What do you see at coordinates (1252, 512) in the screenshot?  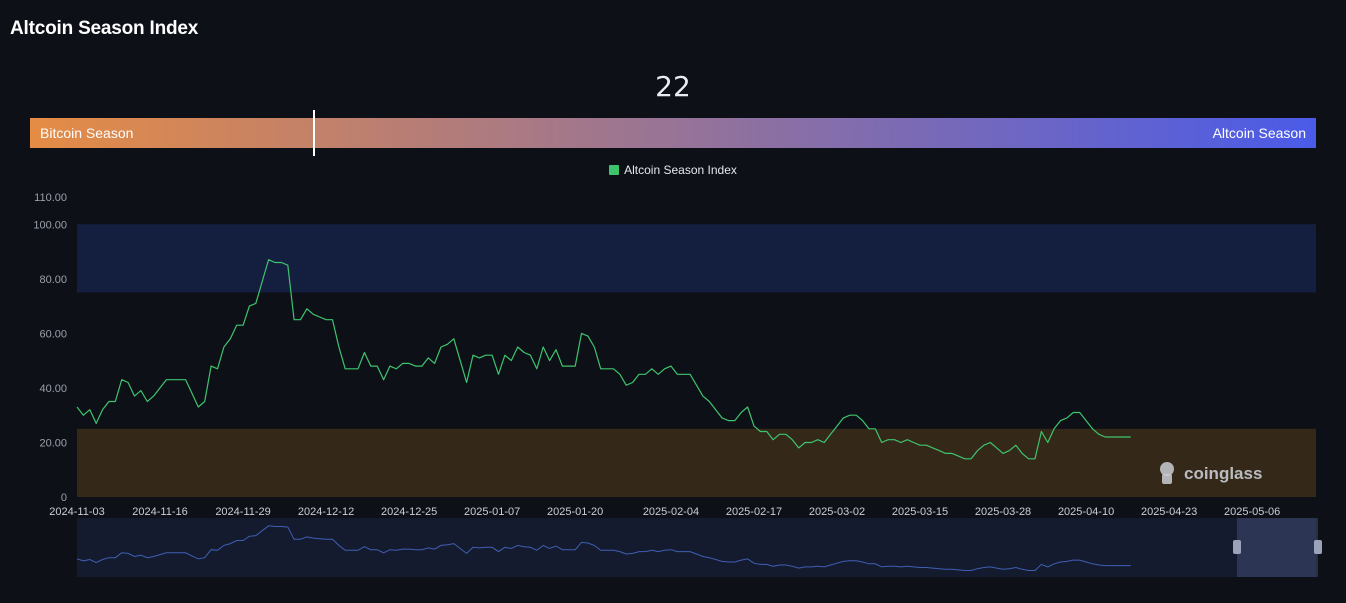 I see `x-tick-label: 2025-05-06` at bounding box center [1252, 512].